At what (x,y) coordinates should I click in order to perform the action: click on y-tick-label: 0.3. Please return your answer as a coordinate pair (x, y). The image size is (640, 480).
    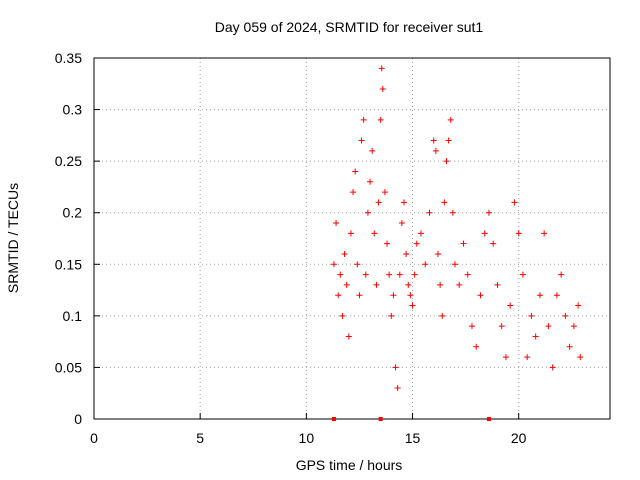
    Looking at the image, I should click on (73, 110).